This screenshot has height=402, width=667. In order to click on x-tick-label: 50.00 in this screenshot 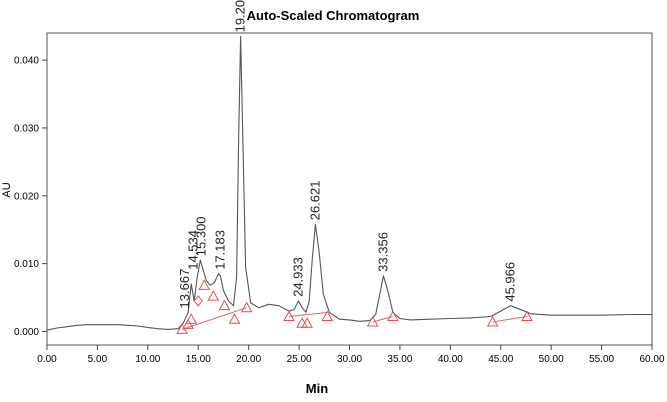, I will do `click(551, 359)`.